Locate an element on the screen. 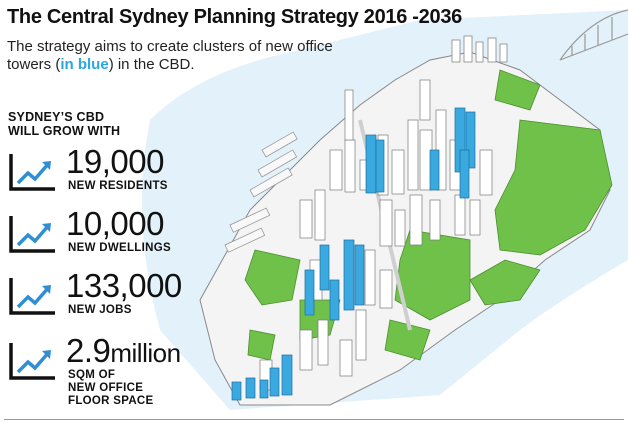 Image resolution: width=628 pixels, height=422 pixels. stat-value: 19,000 is located at coordinates (115, 161).